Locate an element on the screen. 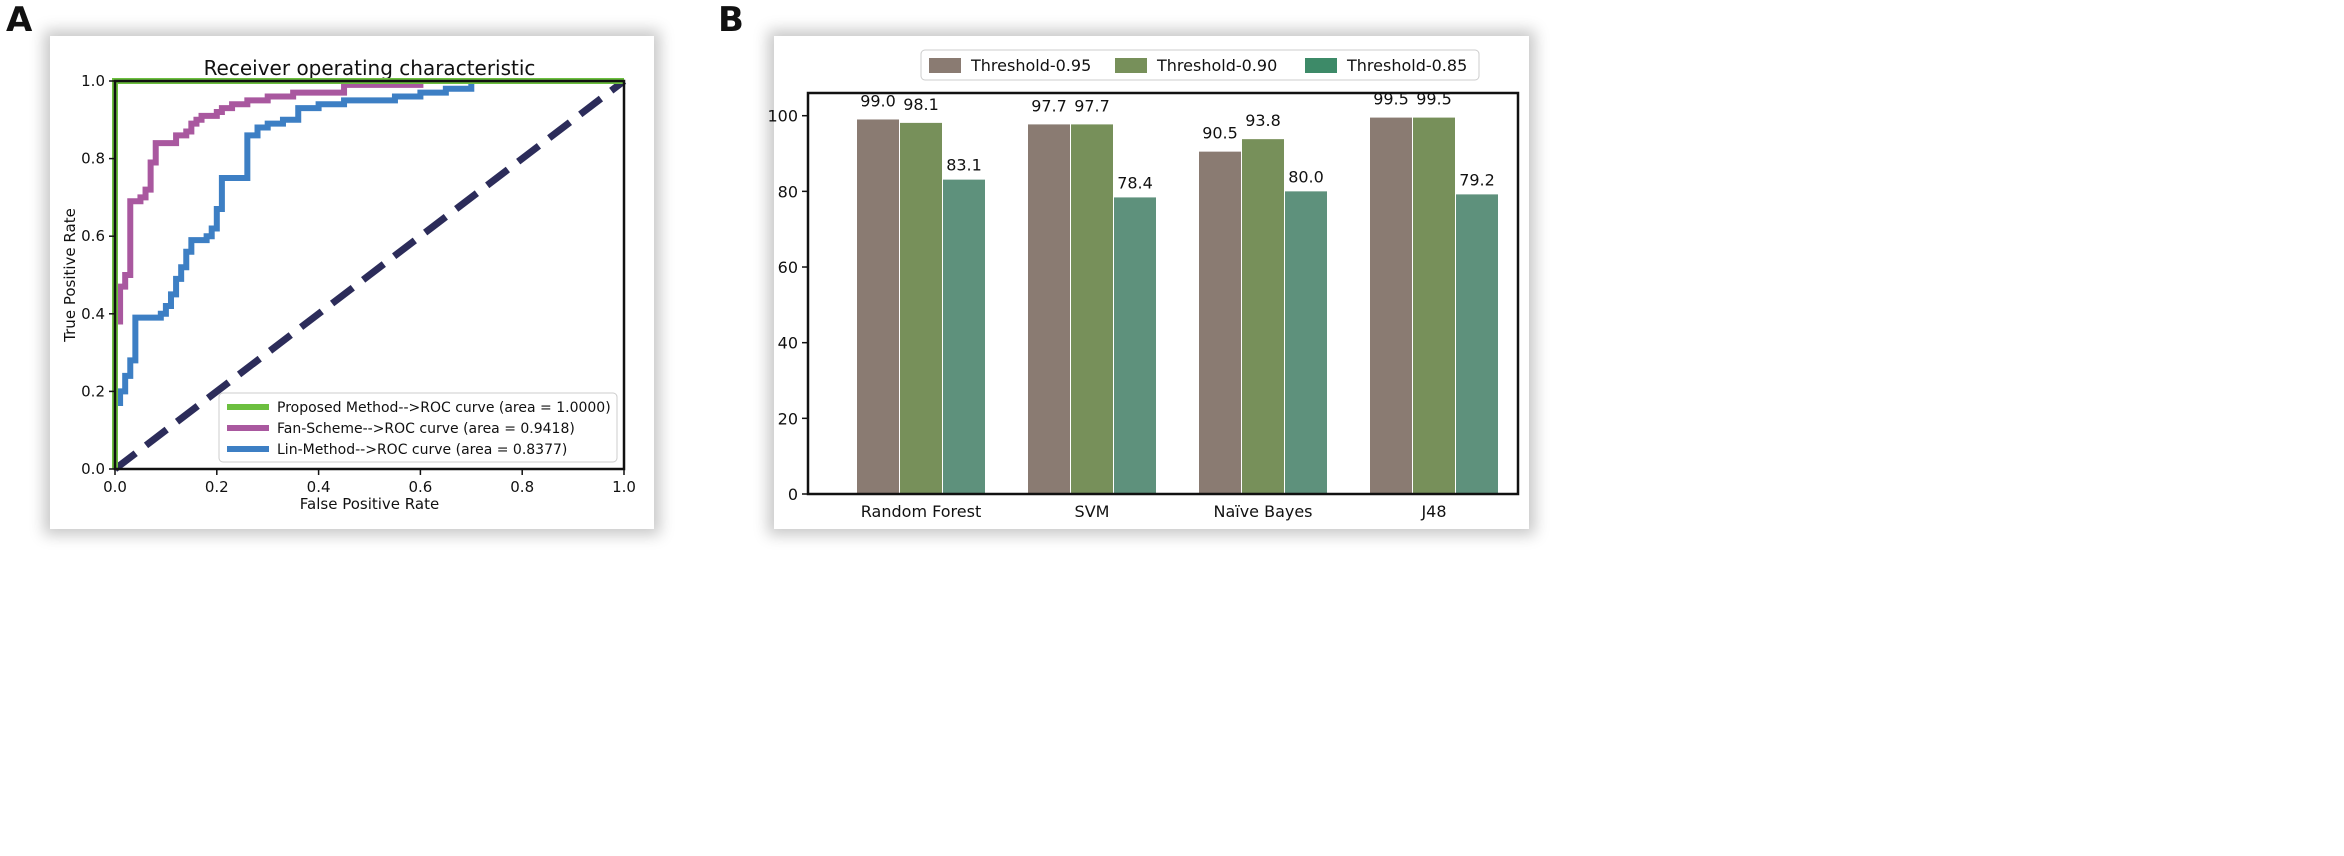 This screenshot has width=2344, height=856. bar-value-label: 80.0 is located at coordinates (1306, 176).